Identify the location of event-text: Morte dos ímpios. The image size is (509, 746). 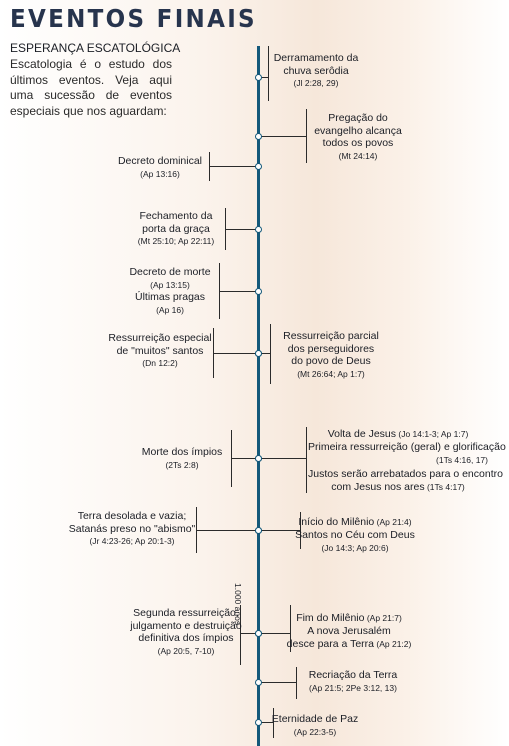
(182, 452).